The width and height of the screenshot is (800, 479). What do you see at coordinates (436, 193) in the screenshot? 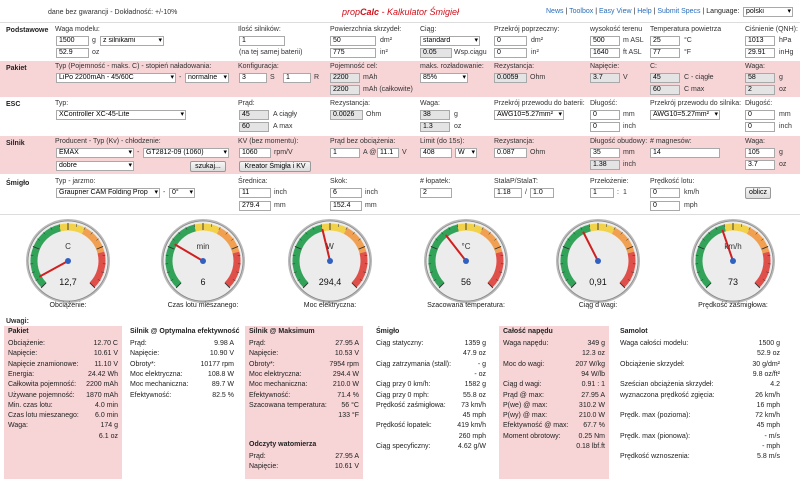
I see `lop-input: 2` at bounding box center [436, 193].